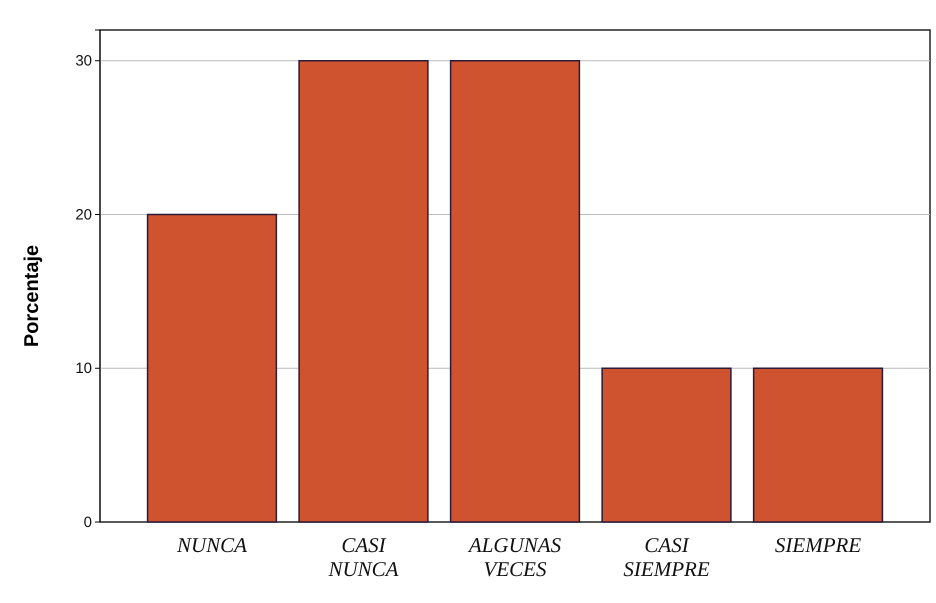 This screenshot has height=603, width=936. What do you see at coordinates (83, 369) in the screenshot?
I see `y-tick-label: 10` at bounding box center [83, 369].